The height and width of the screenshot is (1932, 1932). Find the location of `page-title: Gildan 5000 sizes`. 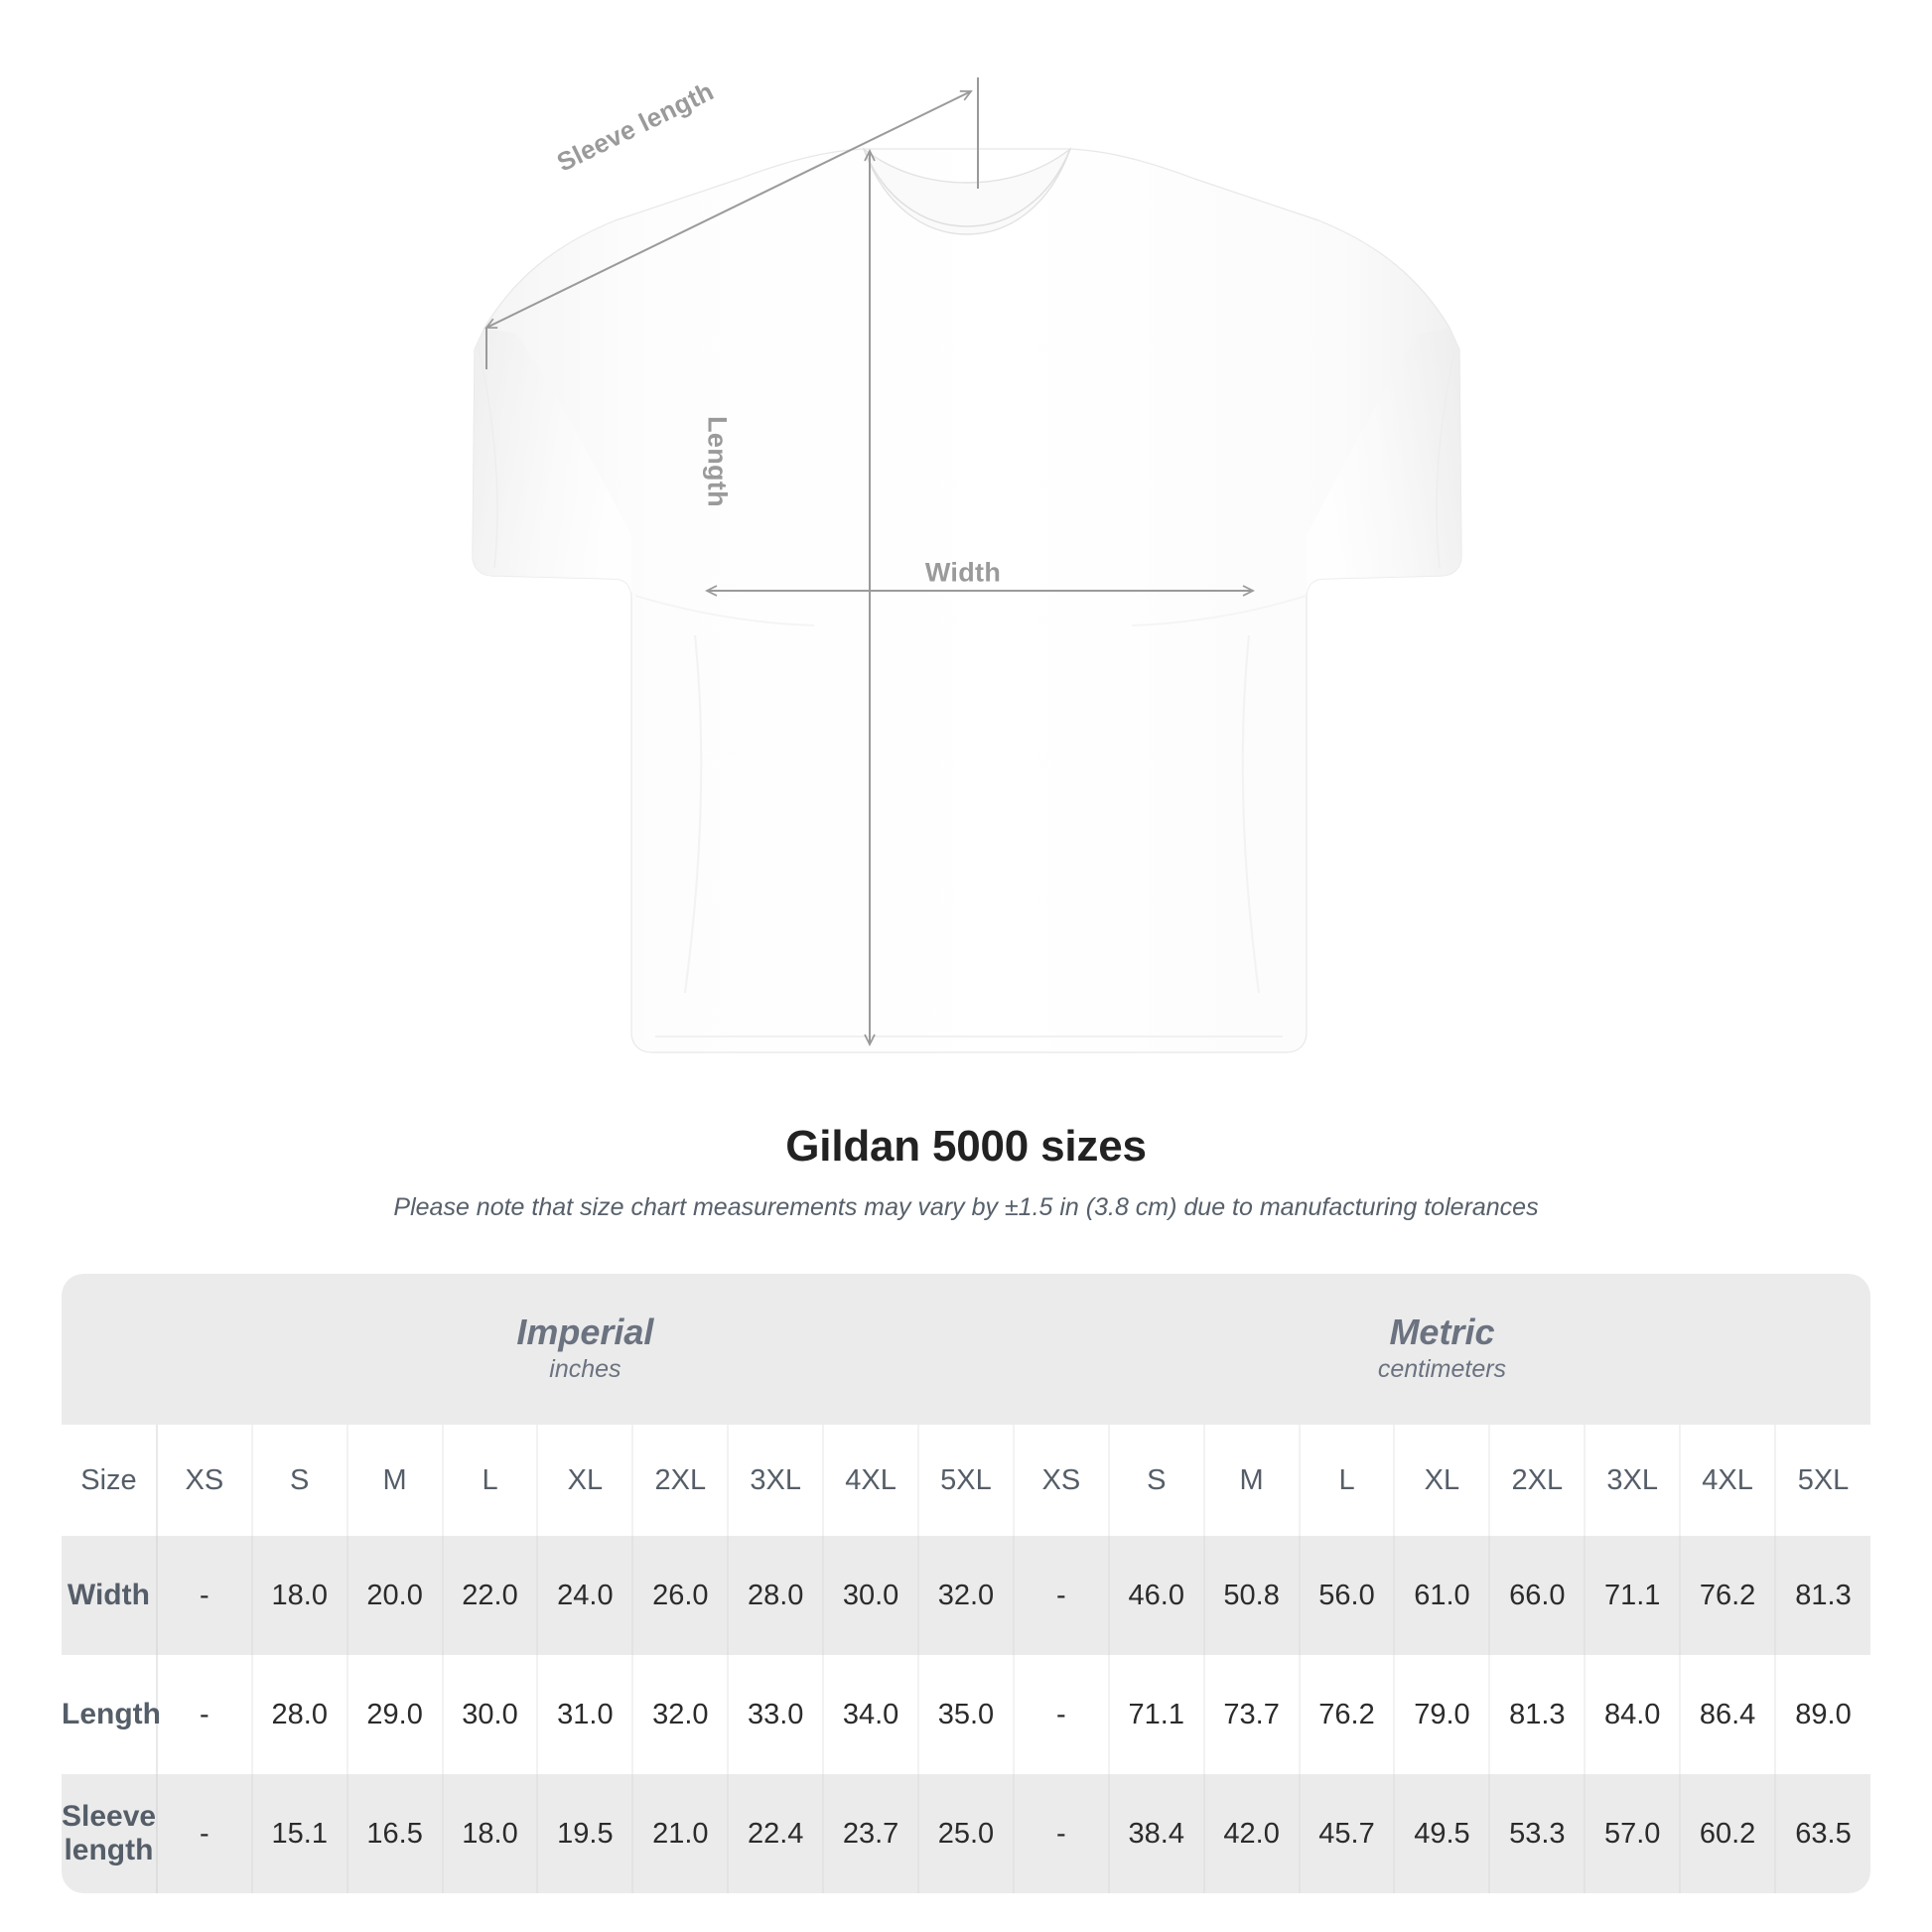

page-title: Gildan 5000 sizes is located at coordinates (966, 1146).